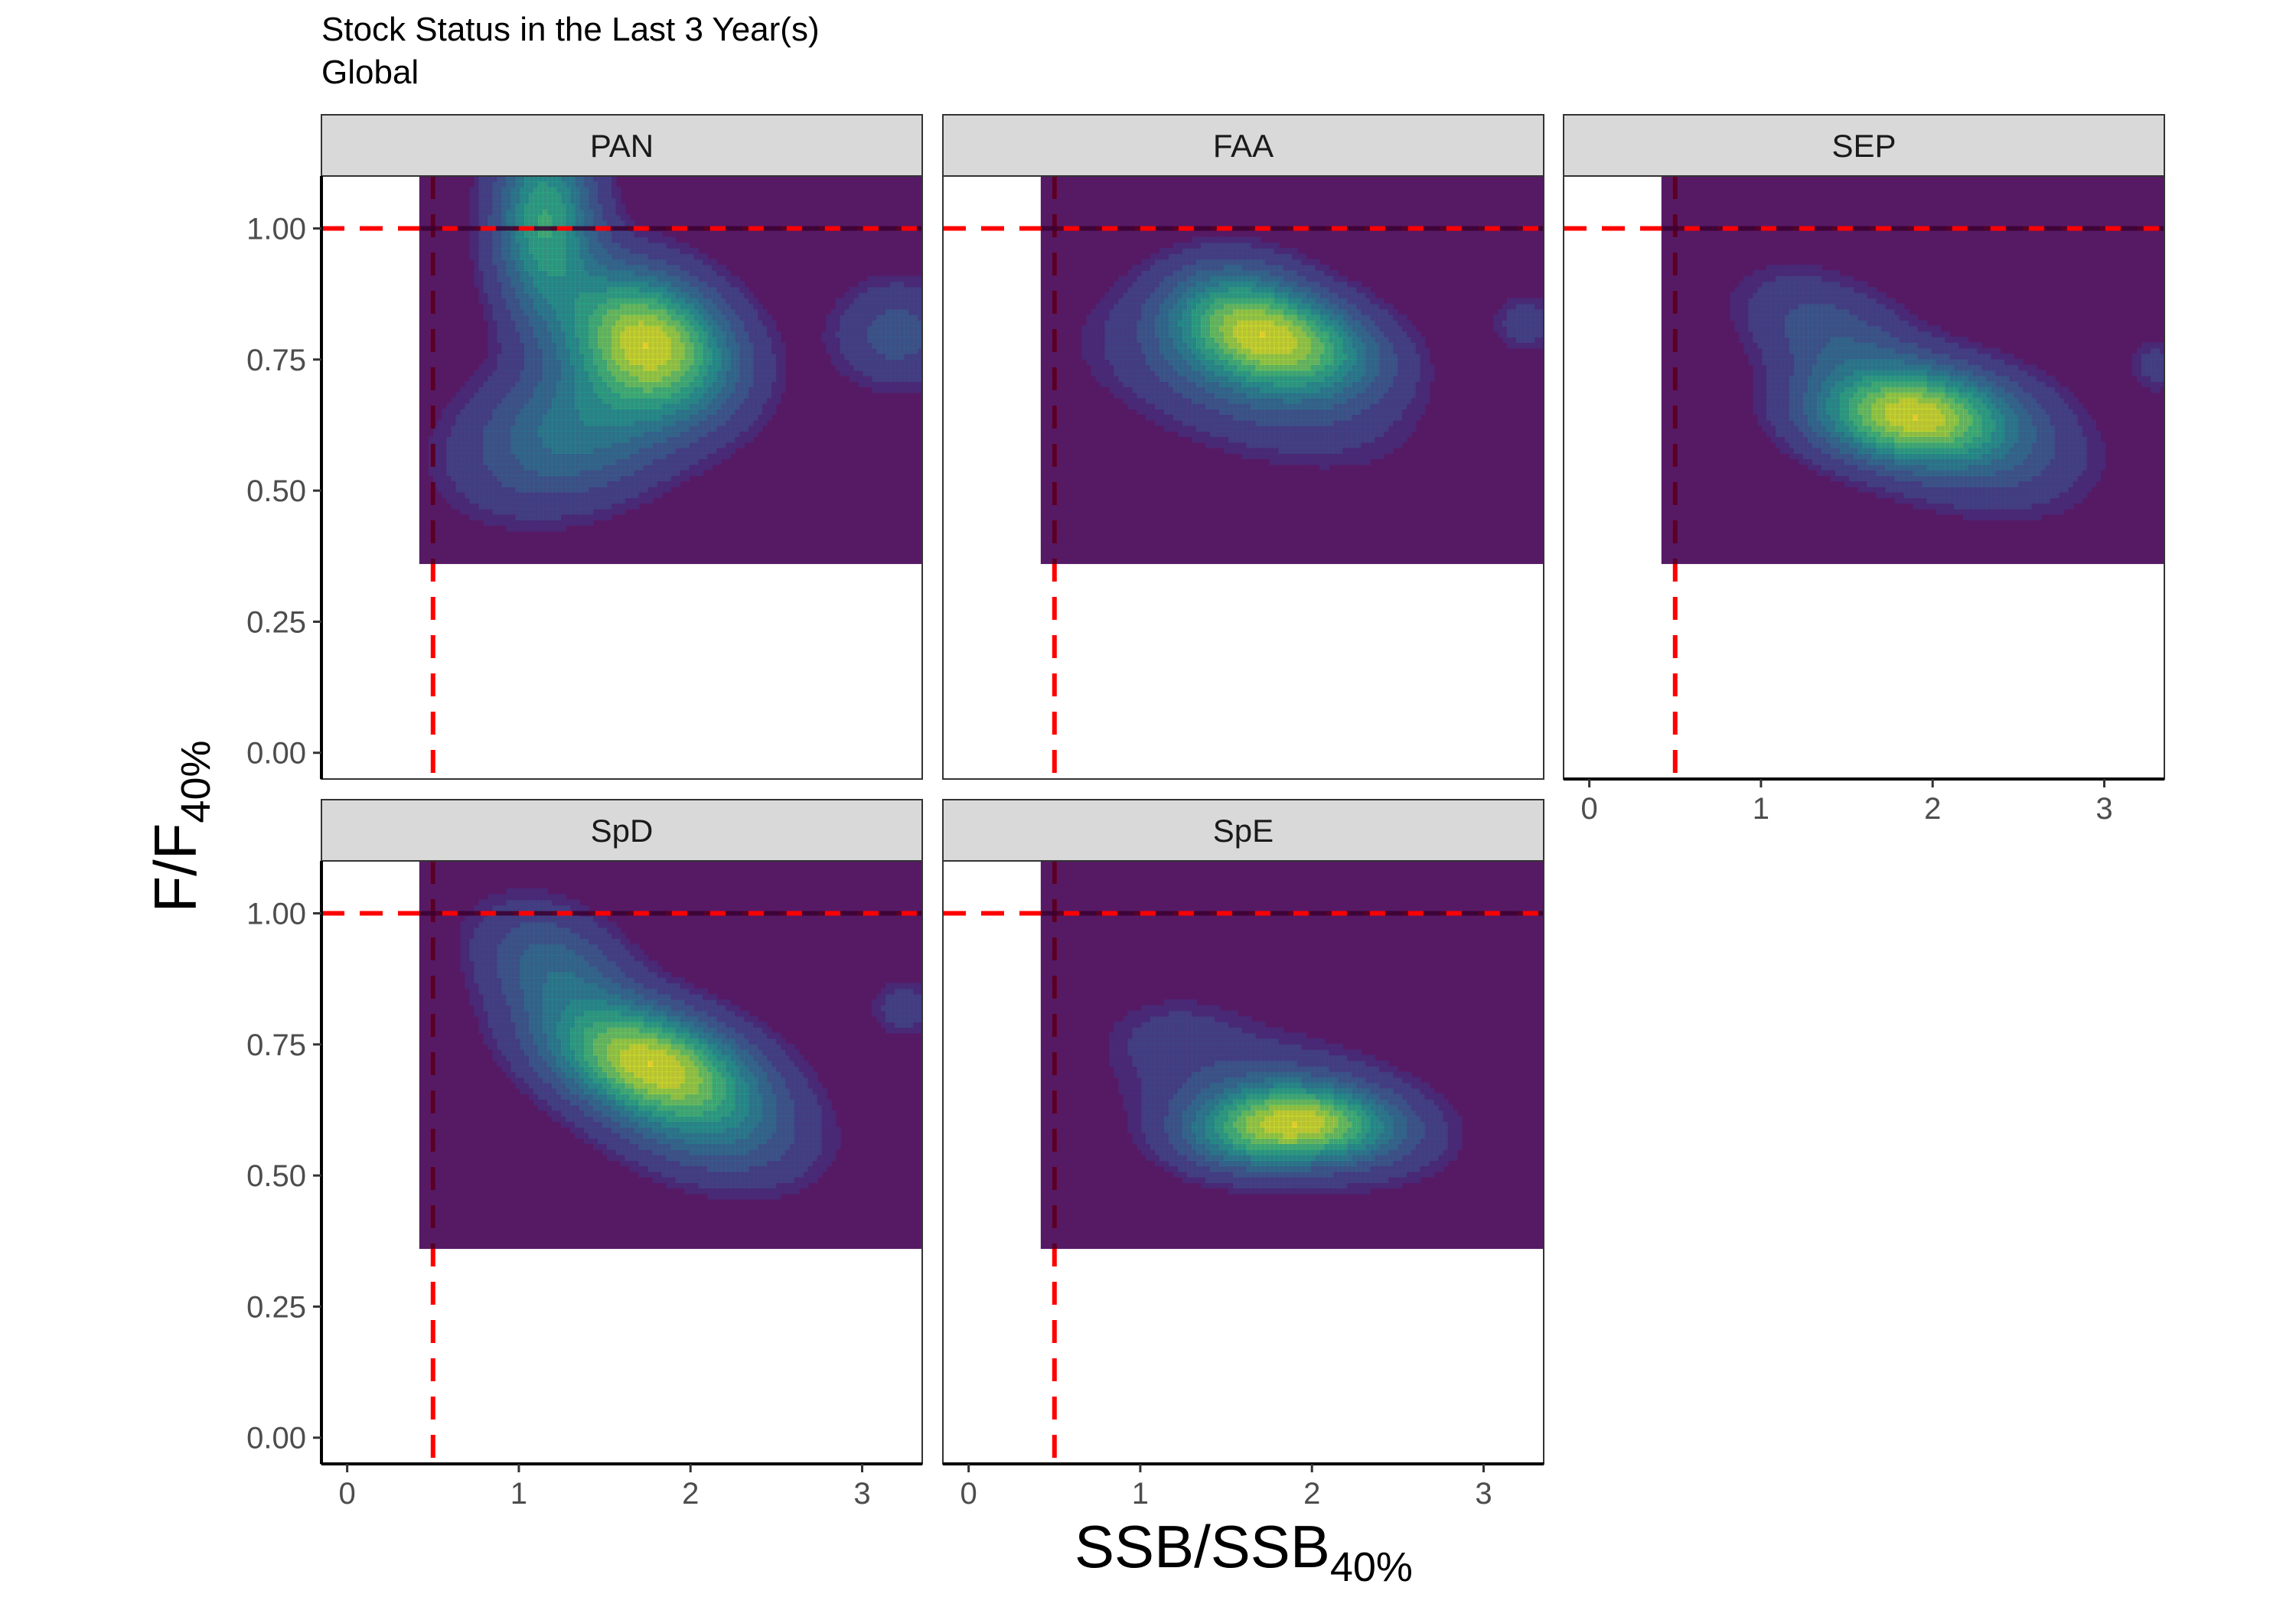  Describe the element at coordinates (1202, 1546) in the screenshot. I see `x-axis-title-main: SSB/SSB` at that location.